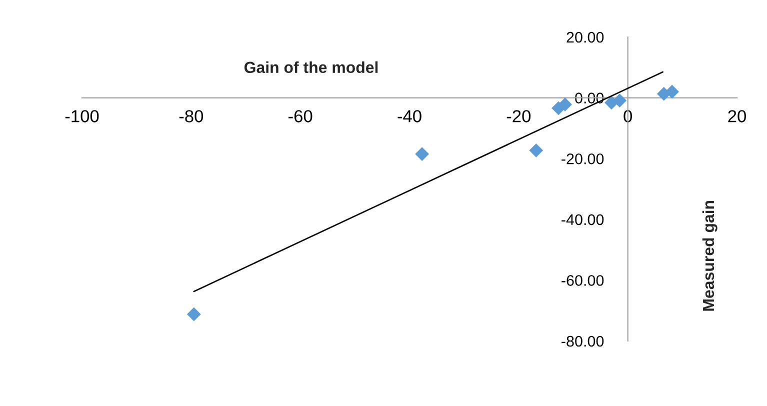 The height and width of the screenshot is (406, 767). What do you see at coordinates (311, 67) in the screenshot?
I see `x-axis-title: Gain of the model` at bounding box center [311, 67].